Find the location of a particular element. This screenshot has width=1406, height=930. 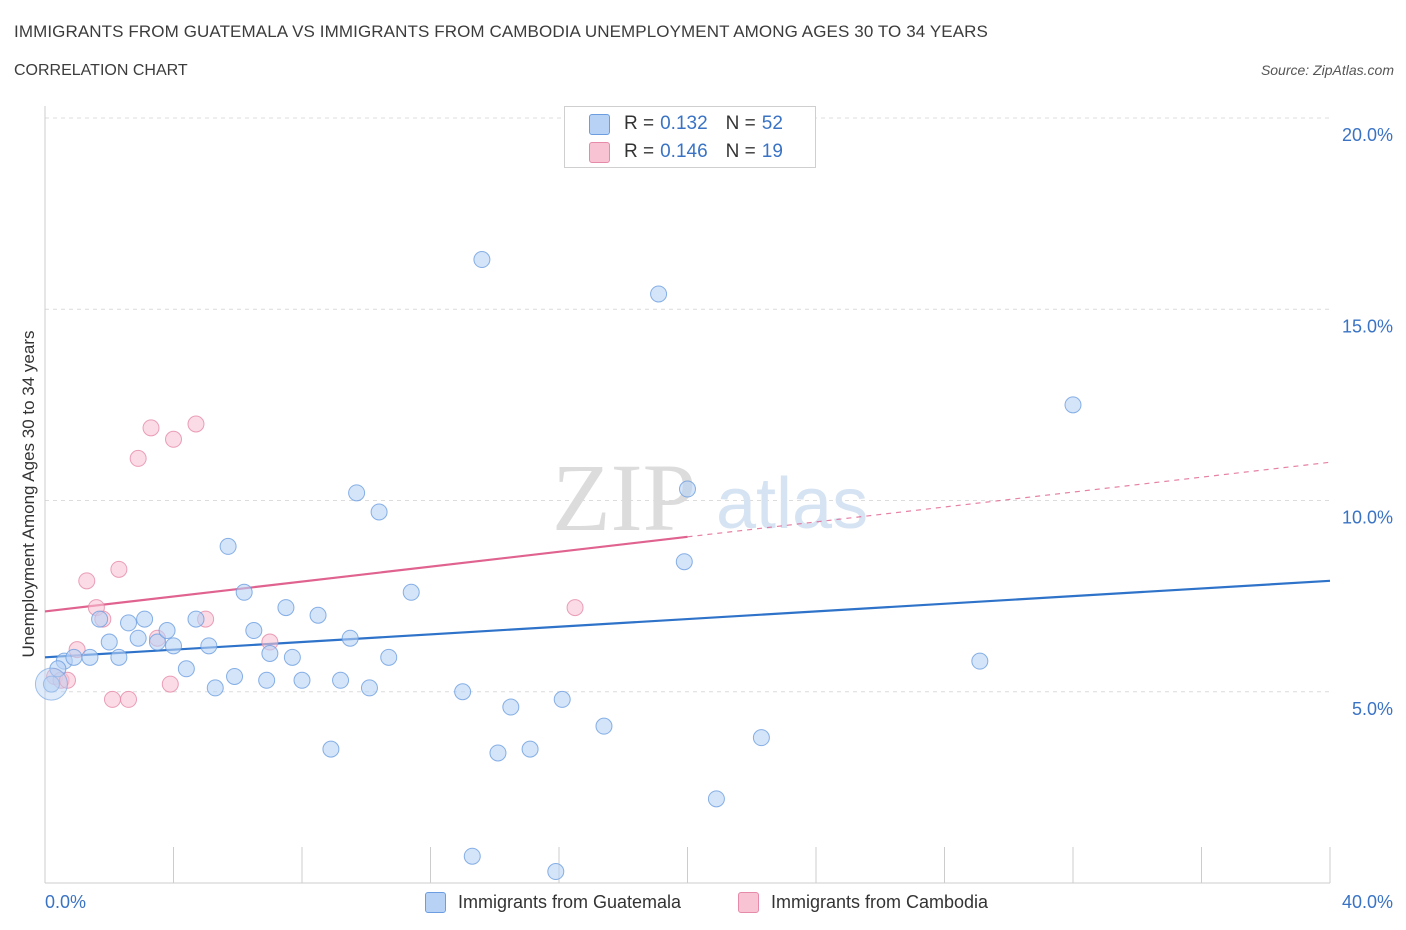

guatemala-swatch is located at coordinates (599, 124).